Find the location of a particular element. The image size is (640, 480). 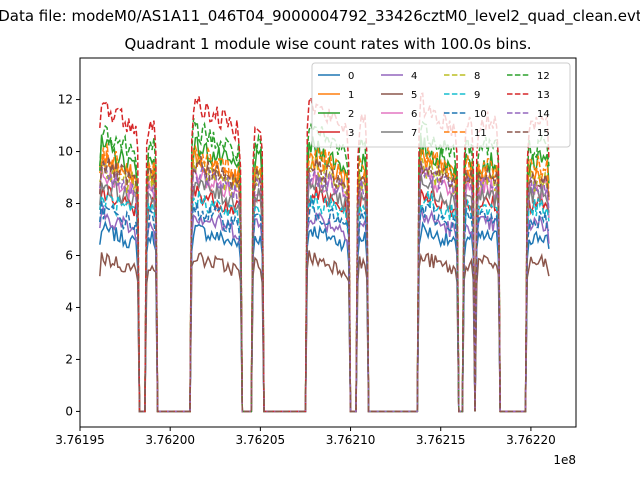

legend-label: 12 is located at coordinates (543, 76).